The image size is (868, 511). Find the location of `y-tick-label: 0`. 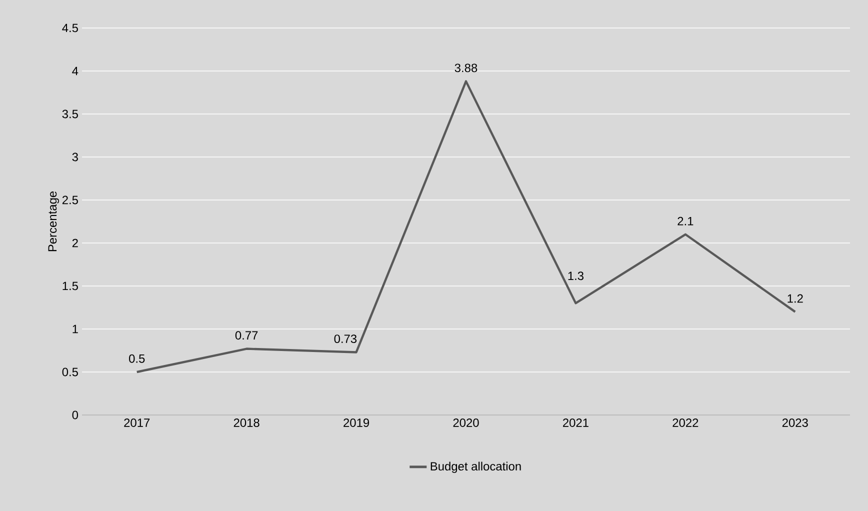

y-tick-label: 0 is located at coordinates (75, 415).